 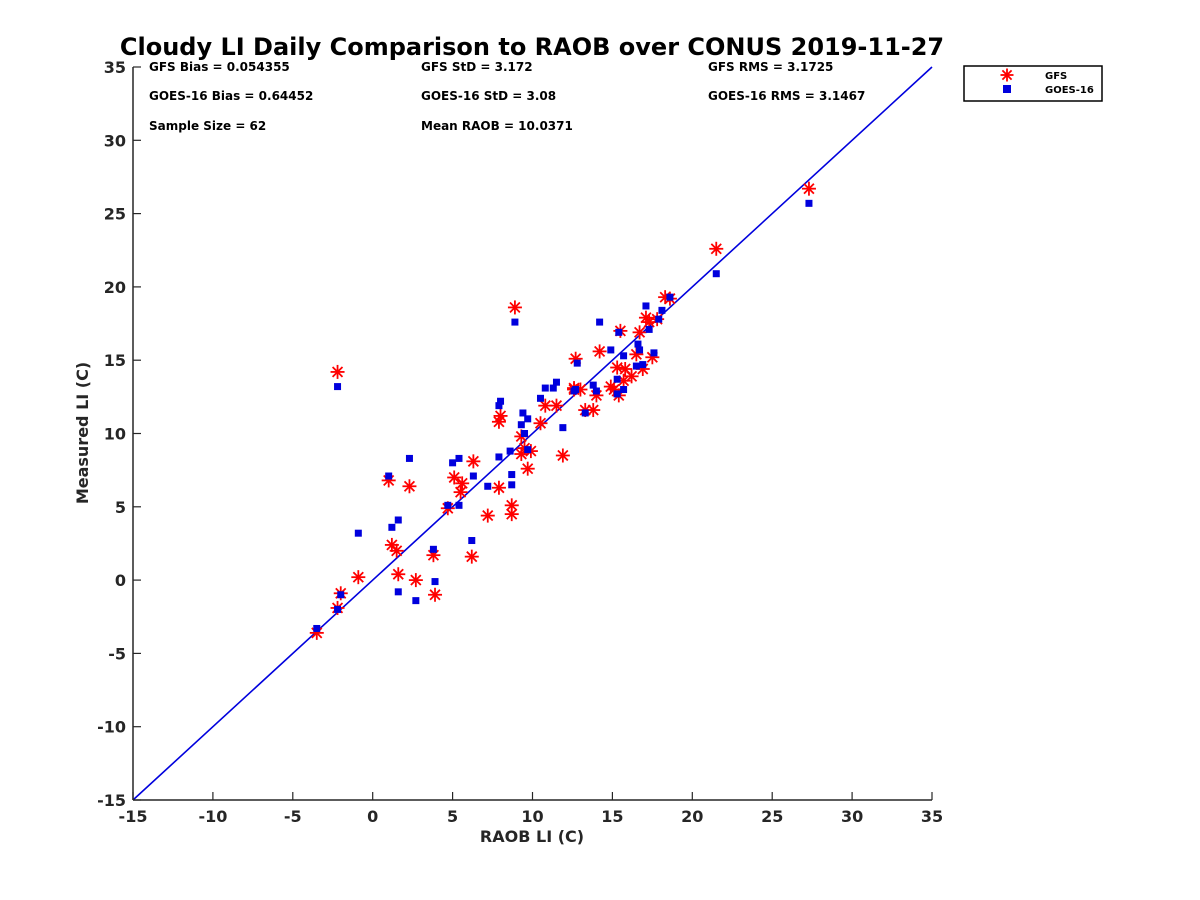 I want to click on stat-r0-c2: GFS RMS = 3.1725, so click(x=770, y=67).